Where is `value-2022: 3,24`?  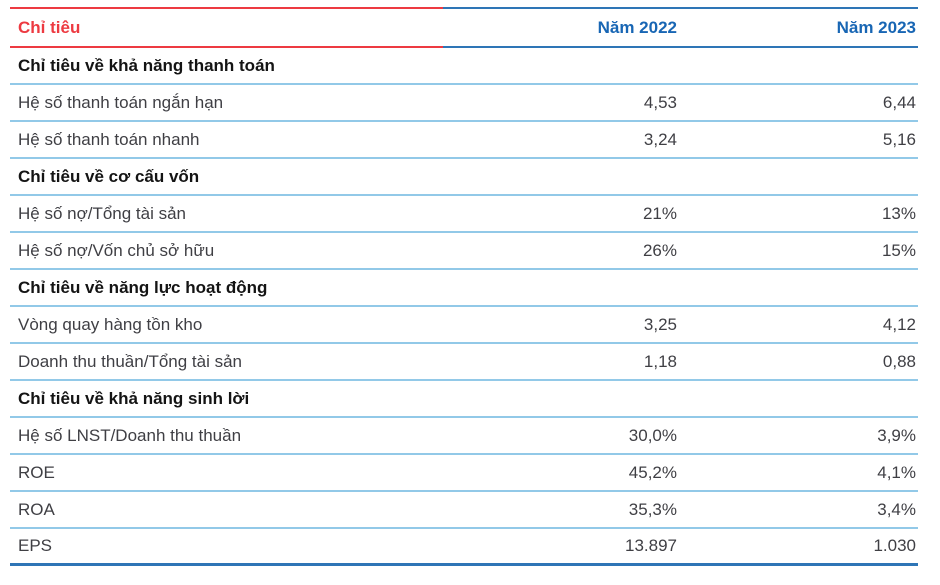 value-2022: 3,24 is located at coordinates (660, 139).